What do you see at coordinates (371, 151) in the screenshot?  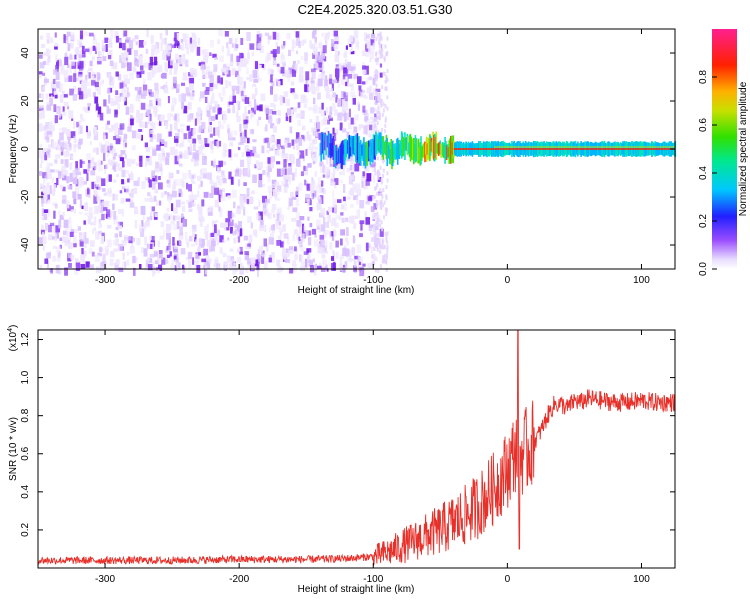 I see `signal-band` at bounding box center [371, 151].